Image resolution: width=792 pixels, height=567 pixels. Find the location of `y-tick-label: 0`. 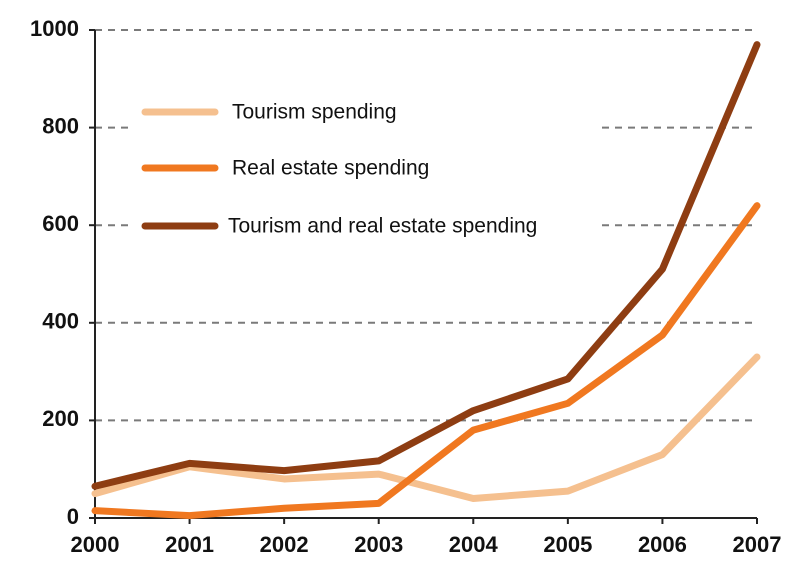

y-tick-label: 0 is located at coordinates (73, 516).